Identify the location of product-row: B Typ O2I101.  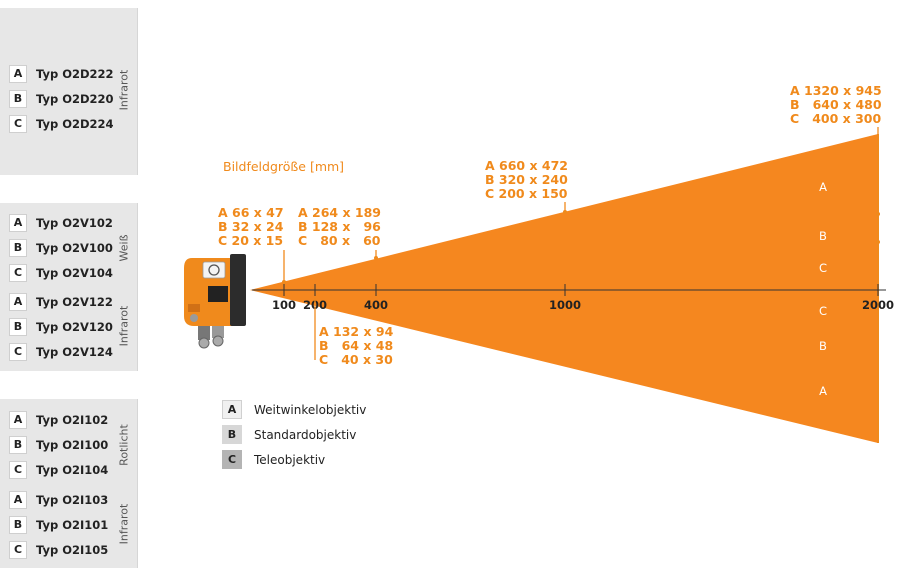
(58, 524).